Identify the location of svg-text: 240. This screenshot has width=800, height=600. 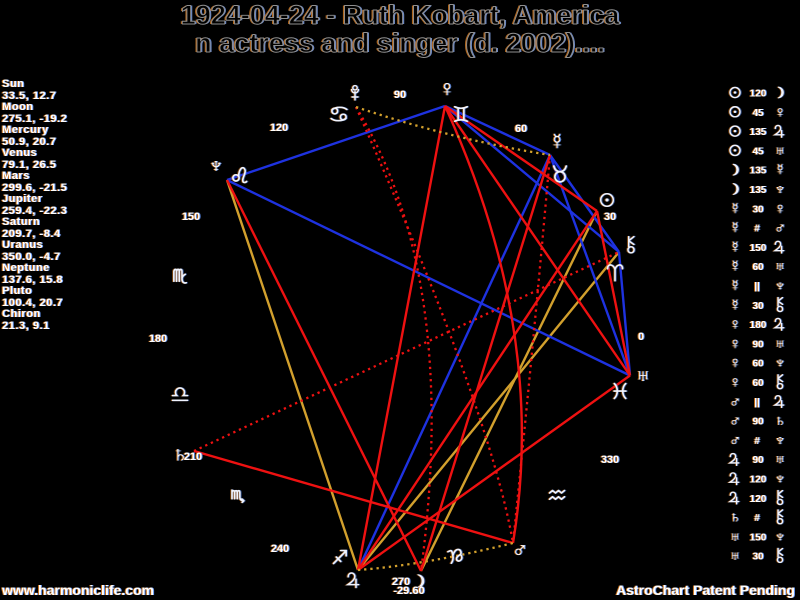
(280, 549).